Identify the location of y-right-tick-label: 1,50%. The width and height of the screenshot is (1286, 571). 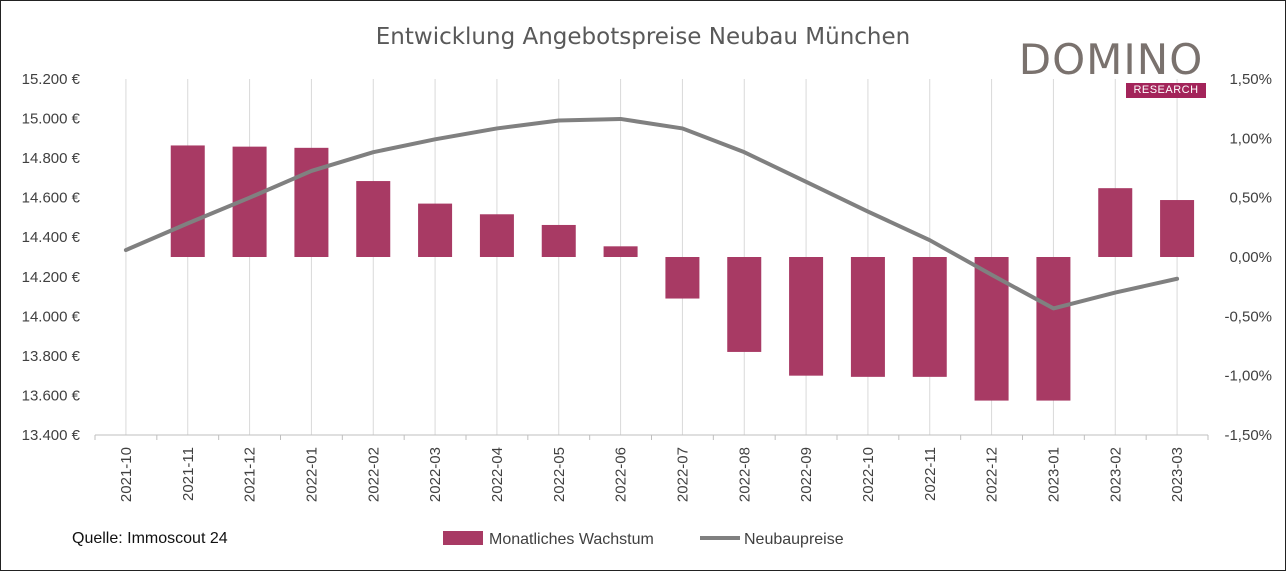
(1250, 79).